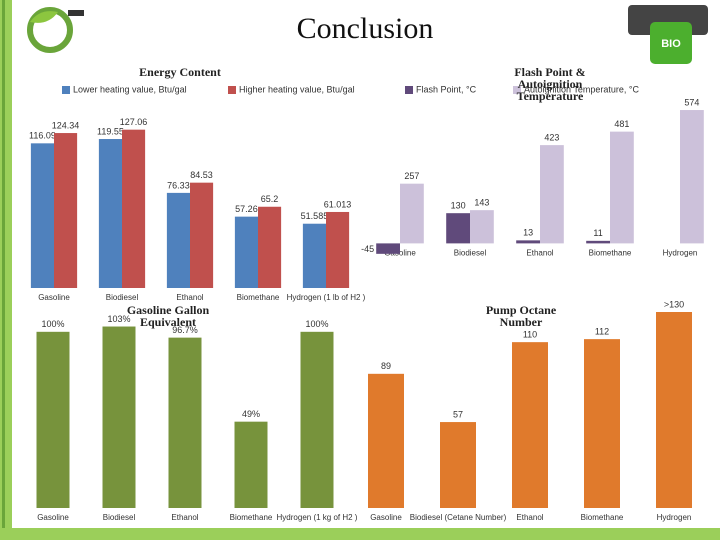 Image resolution: width=720 pixels, height=540 pixels. What do you see at coordinates (458, 414) in the screenshot?
I see `data-label: 57` at bounding box center [458, 414].